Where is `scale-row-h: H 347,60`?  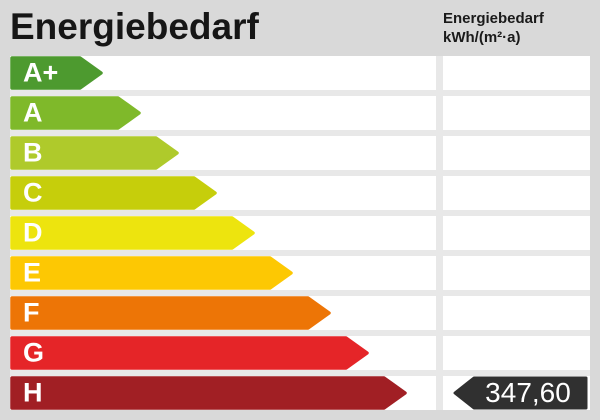 scale-row-h: H 347,60 is located at coordinates (300, 393).